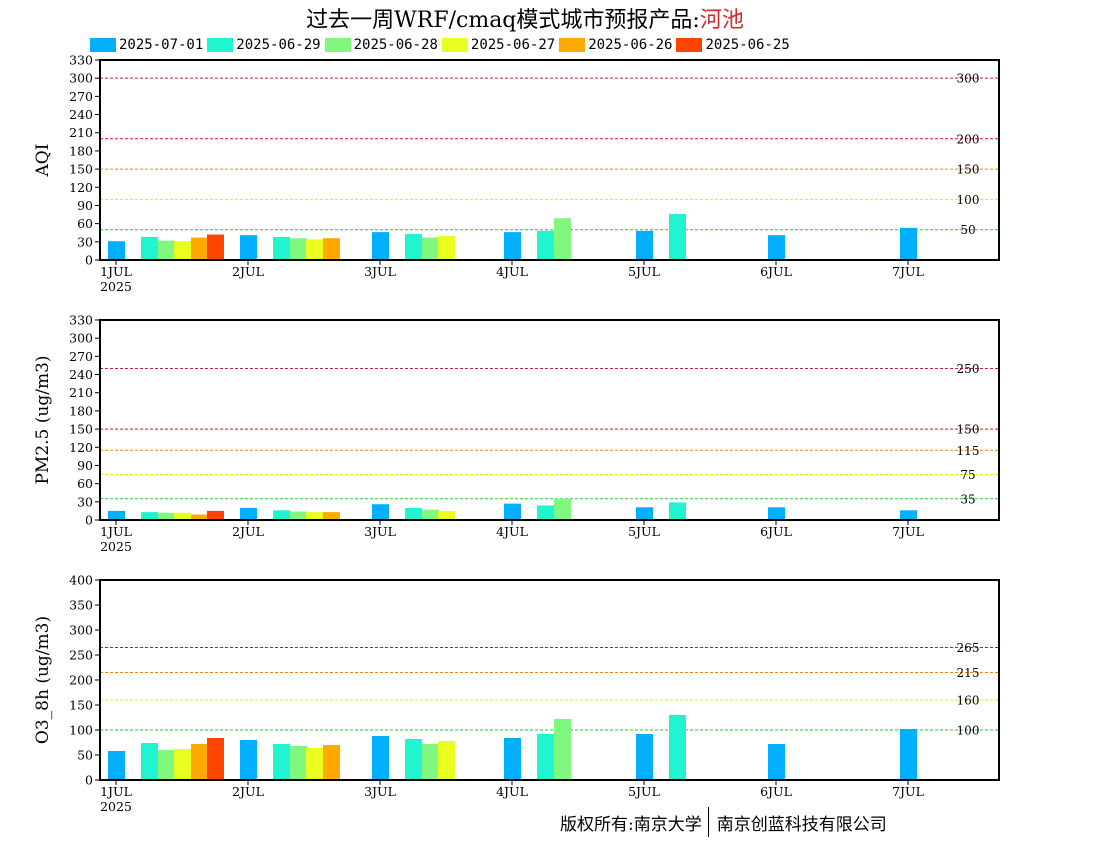 The height and width of the screenshot is (850, 1100). Describe the element at coordinates (708, 822) in the screenshot. I see `copyright-separator` at that location.